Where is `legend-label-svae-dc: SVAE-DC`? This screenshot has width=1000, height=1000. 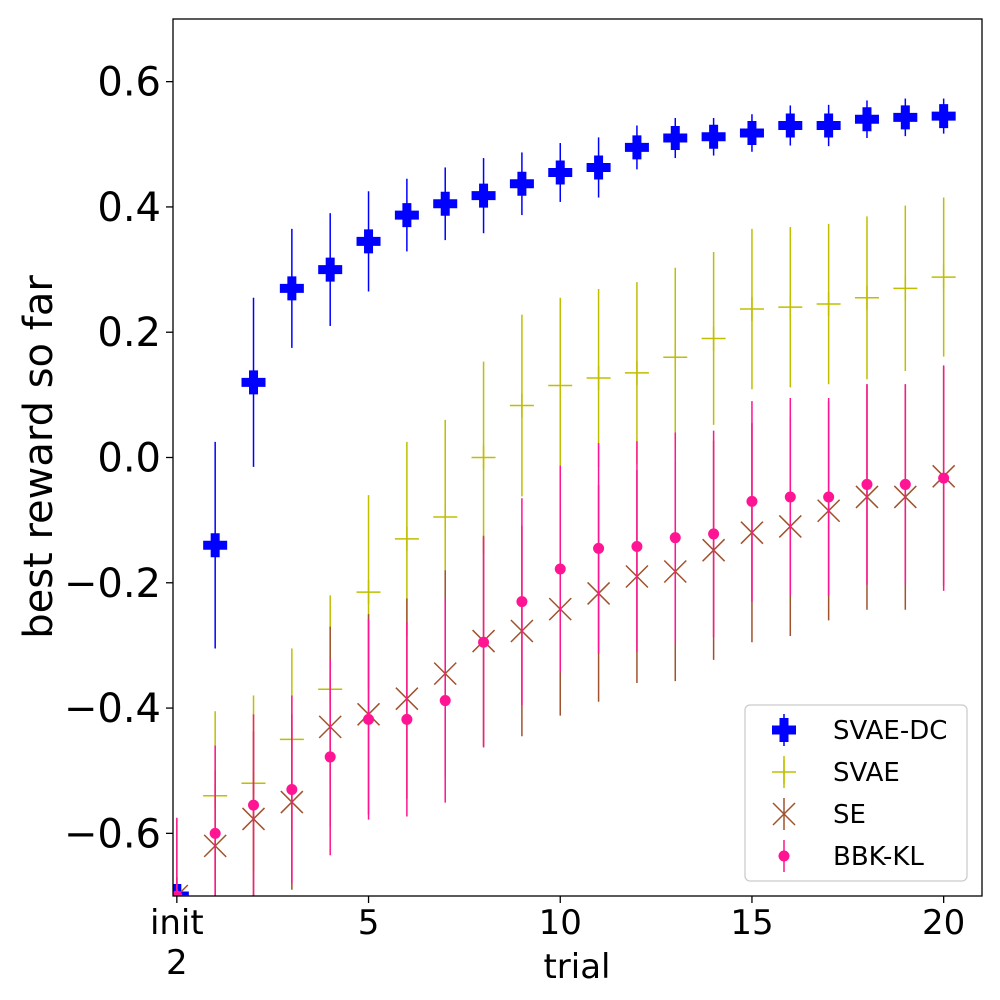 legend-label-svae-dc: SVAE-DC is located at coordinates (890, 731).